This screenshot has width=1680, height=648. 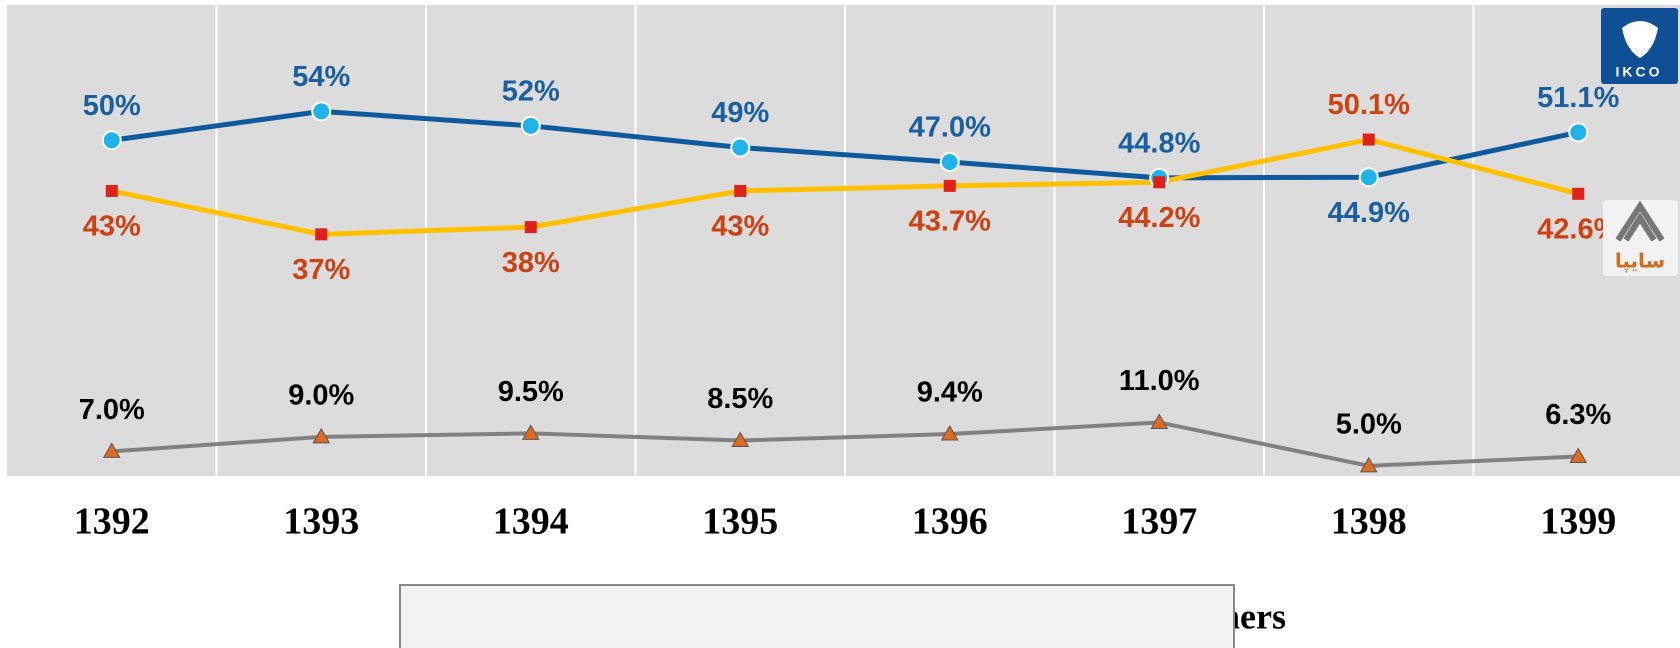 What do you see at coordinates (1159, 218) in the screenshot?
I see `data-label: 44.2%` at bounding box center [1159, 218].